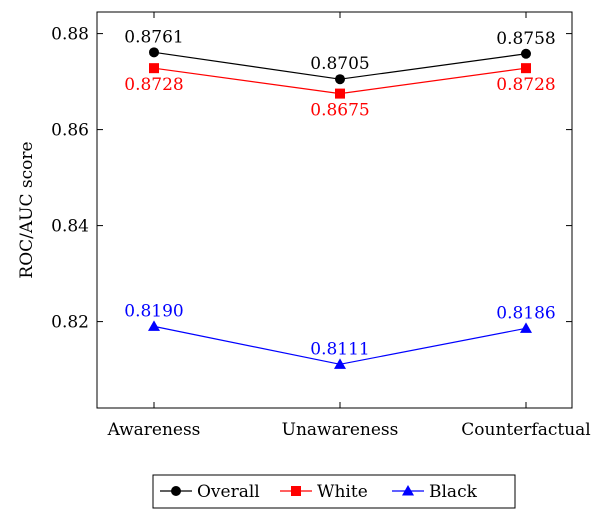 The width and height of the screenshot is (608, 512). I want to click on y-axis-label: ROC/AUC score, so click(27, 209).